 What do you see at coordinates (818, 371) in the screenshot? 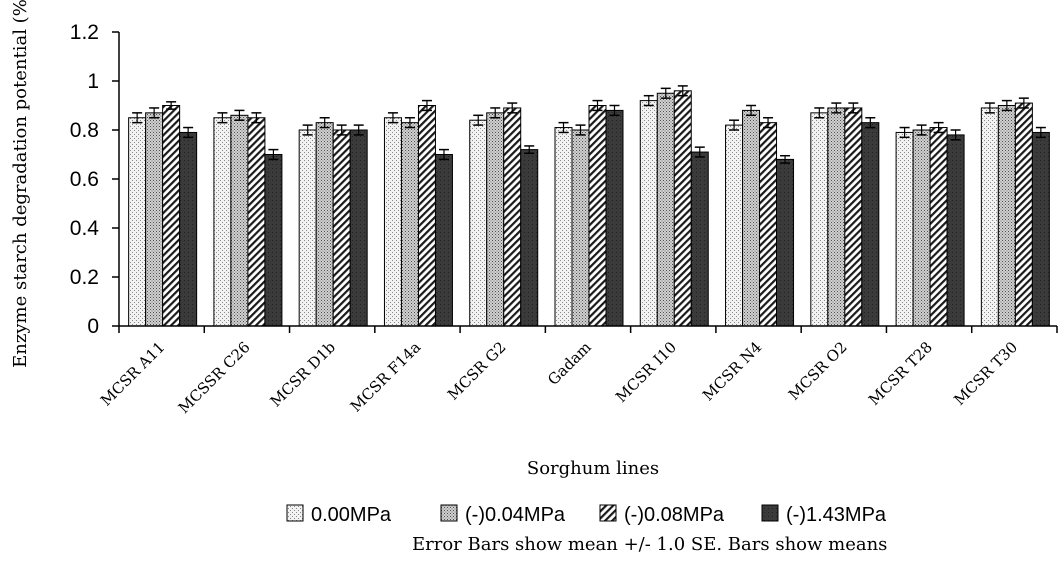
I see `x-tick-label: MCSR O2` at bounding box center [818, 371].